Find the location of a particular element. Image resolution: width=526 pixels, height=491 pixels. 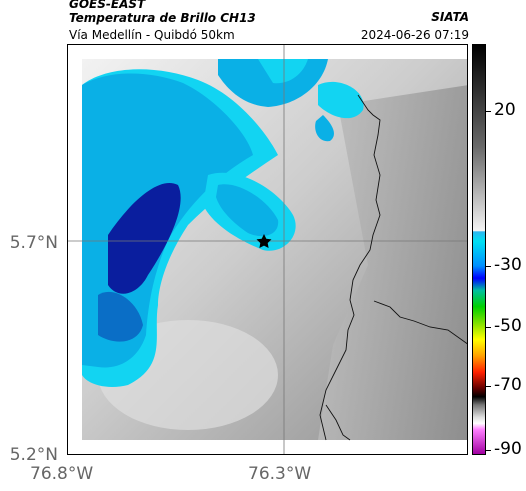

agency-label: SIATA is located at coordinates (450, 17).